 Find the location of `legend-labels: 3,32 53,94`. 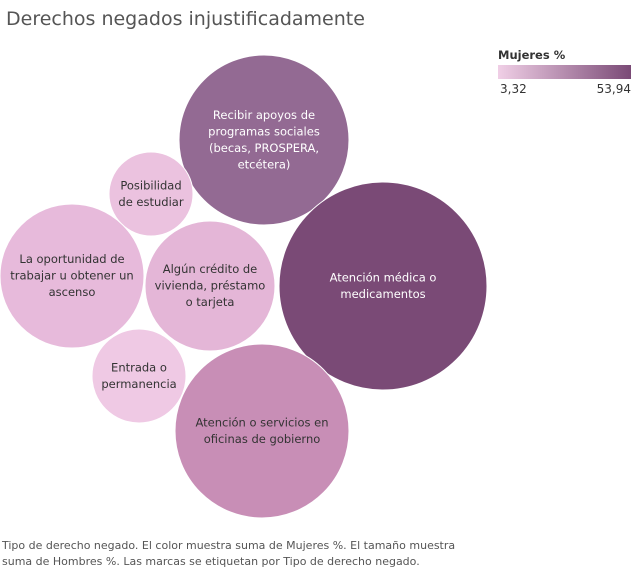

legend-labels: 3,32 53,94 is located at coordinates (566, 90).